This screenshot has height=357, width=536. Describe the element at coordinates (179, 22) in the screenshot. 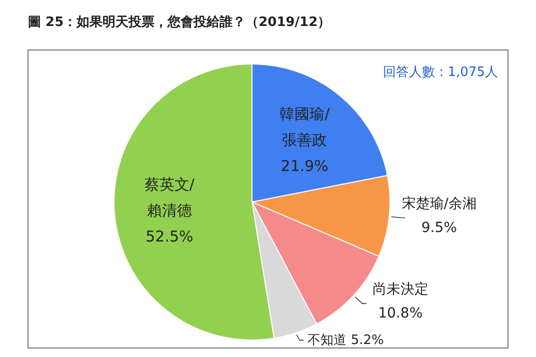

I see `chart-title: 圖 25：如果明天投票，您會投給誰？（2019/12）` at that location.